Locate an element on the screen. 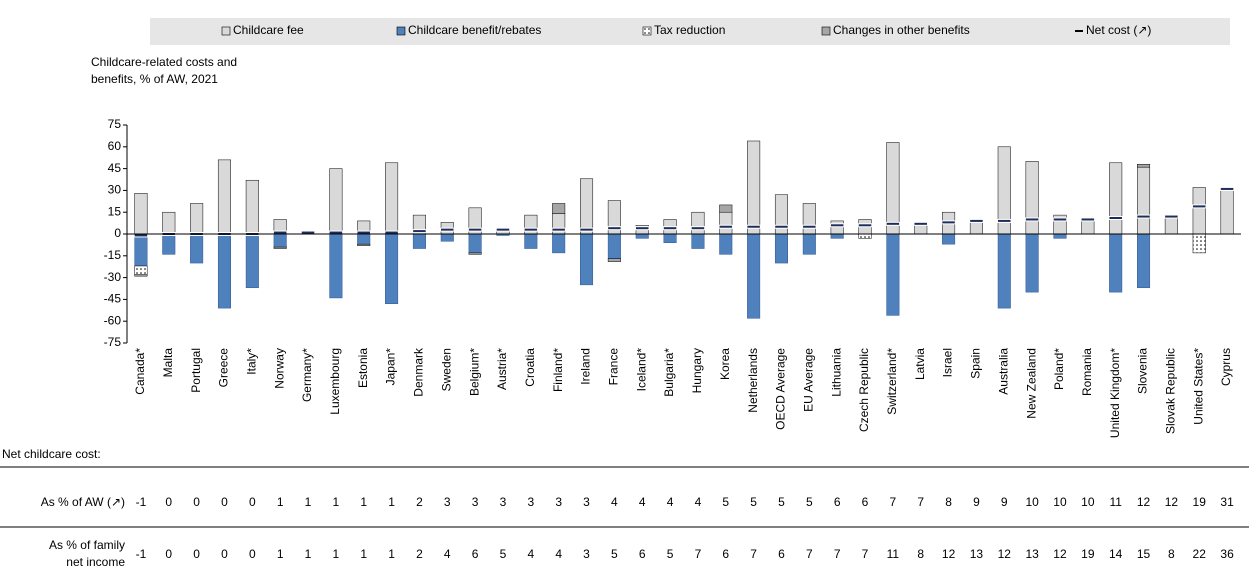 This screenshot has width=1249, height=581. x-tick-label: United Kingdom* is located at coordinates (1115, 393).